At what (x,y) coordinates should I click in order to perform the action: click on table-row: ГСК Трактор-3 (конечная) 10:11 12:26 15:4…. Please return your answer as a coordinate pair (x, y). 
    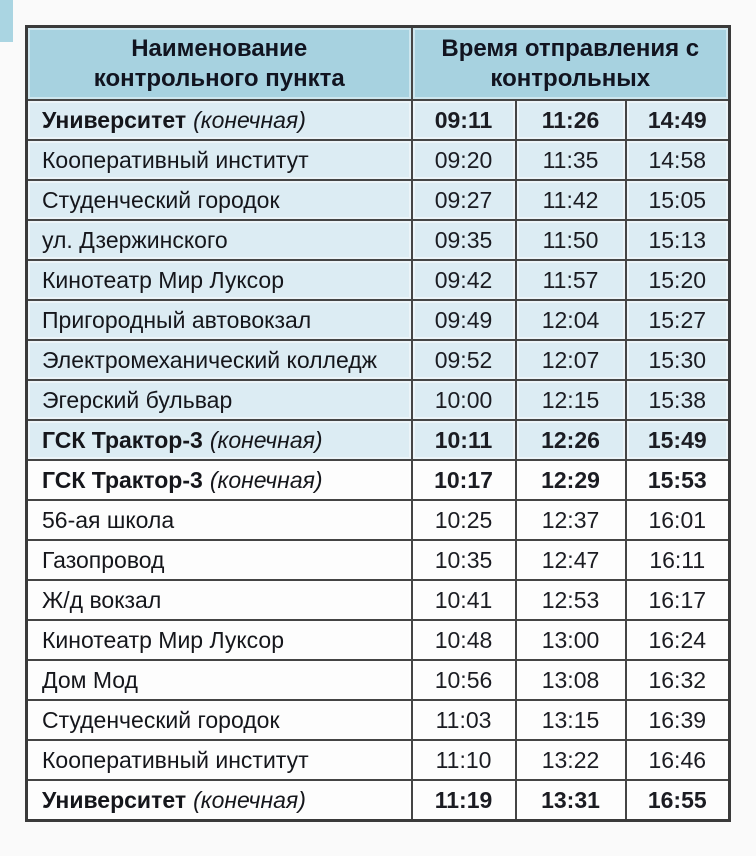
    Looking at the image, I should click on (378, 440).